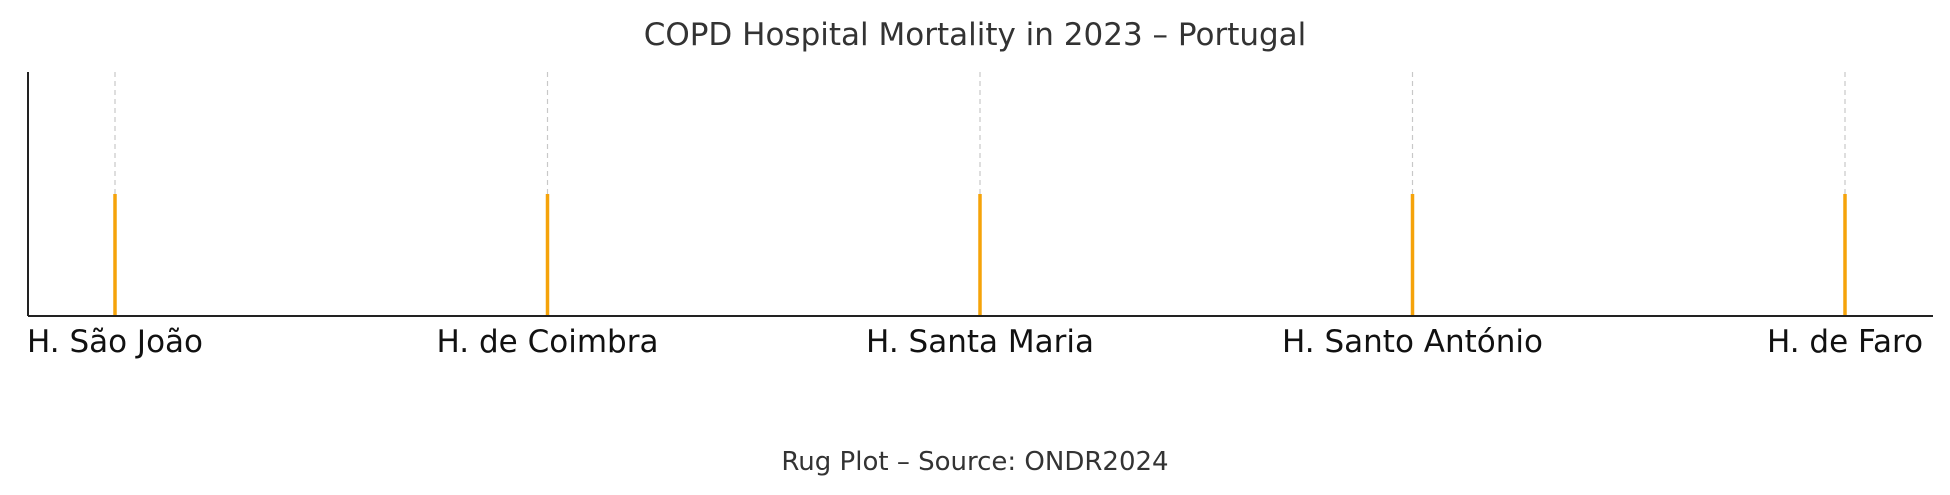 The height and width of the screenshot is (495, 1950). What do you see at coordinates (980, 342) in the screenshot?
I see `x-tick-label-h-santa-maria: H. Santa Maria` at bounding box center [980, 342].